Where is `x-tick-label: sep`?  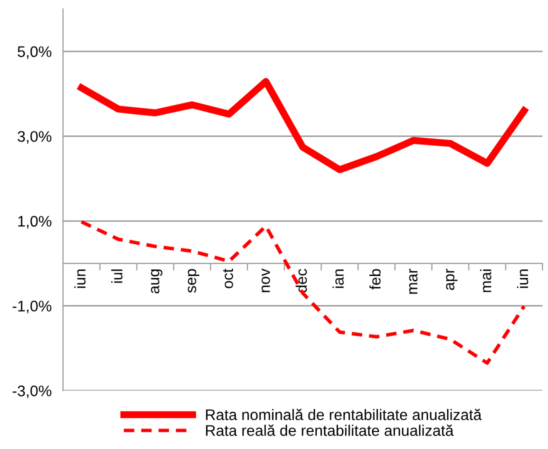 x-tick-label: sep is located at coordinates (194, 281).